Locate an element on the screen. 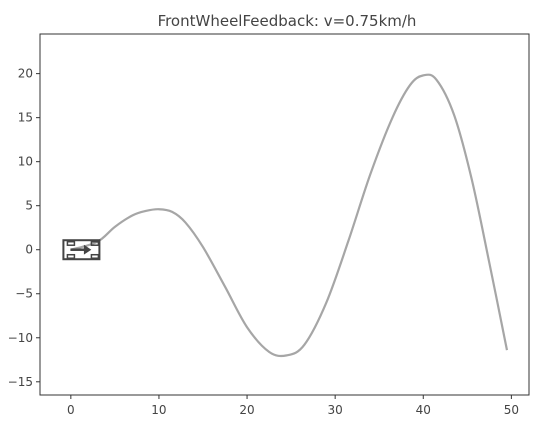 The width and height of the screenshot is (557, 431). vehicle-layer is located at coordinates (81, 250).